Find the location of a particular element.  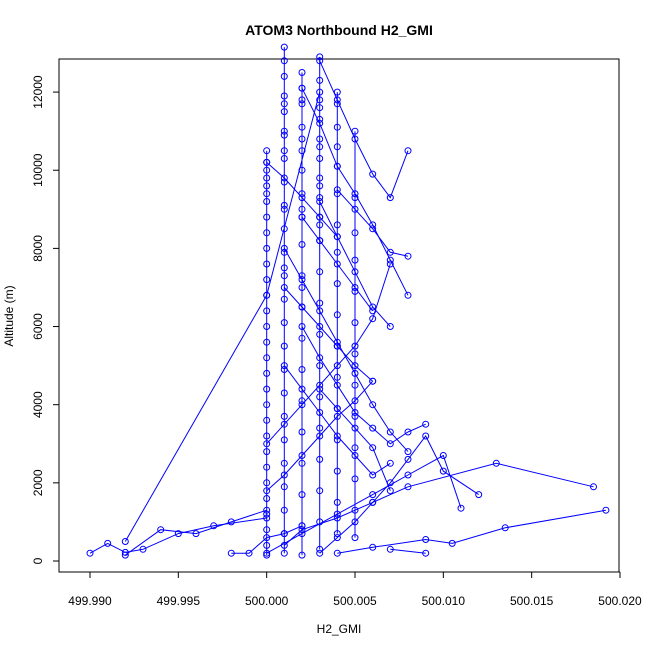

y-tick-label: 10000 is located at coordinates (38, 170).